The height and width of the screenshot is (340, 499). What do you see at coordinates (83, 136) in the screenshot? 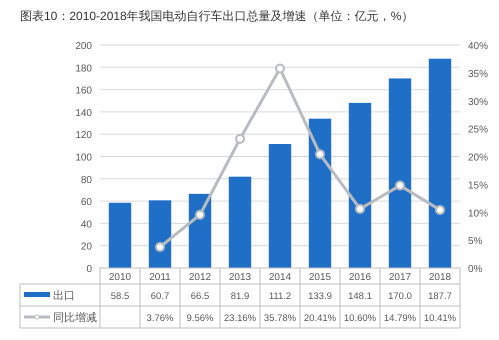
I see `y-tick-label: 120` at bounding box center [83, 136].